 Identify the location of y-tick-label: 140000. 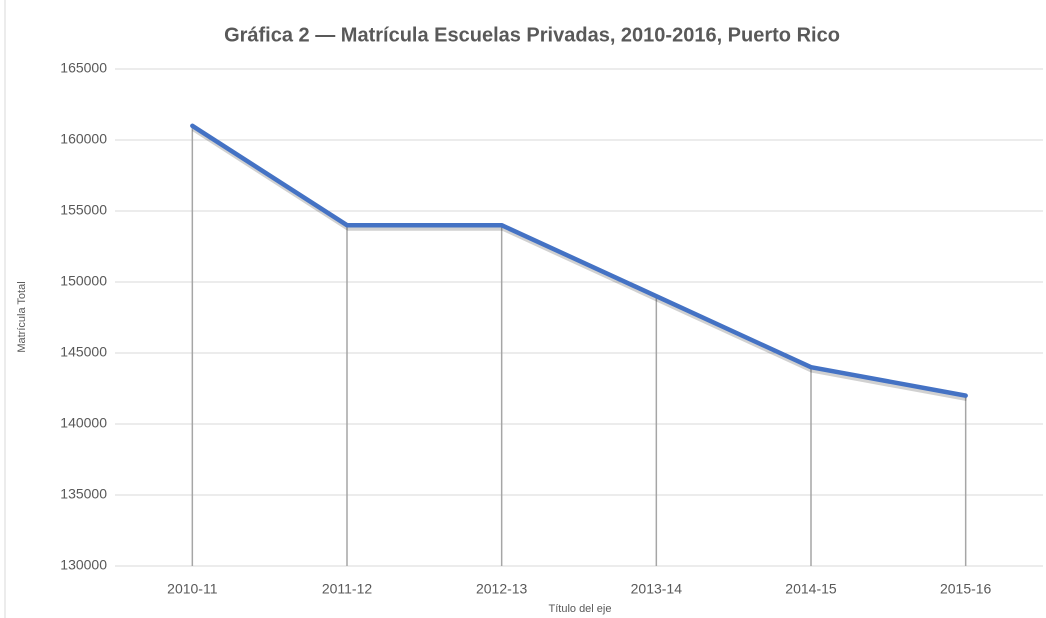
(83, 423).